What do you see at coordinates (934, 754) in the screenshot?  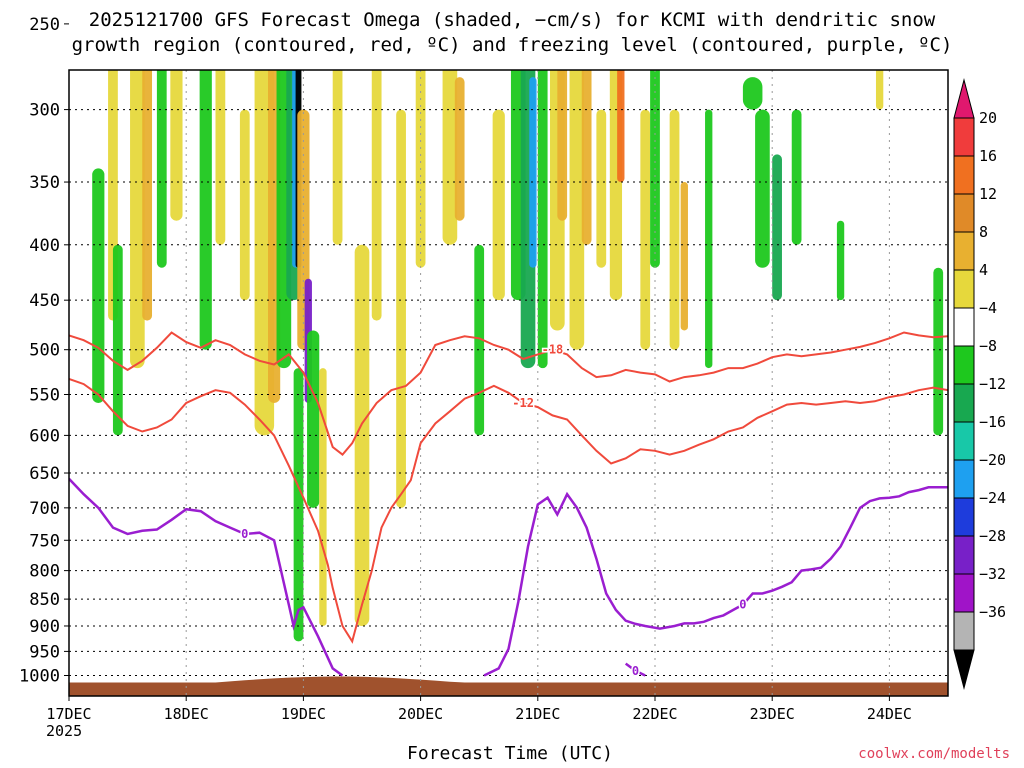 I see `credit-link: coolwx.com/modelts` at bounding box center [934, 754].